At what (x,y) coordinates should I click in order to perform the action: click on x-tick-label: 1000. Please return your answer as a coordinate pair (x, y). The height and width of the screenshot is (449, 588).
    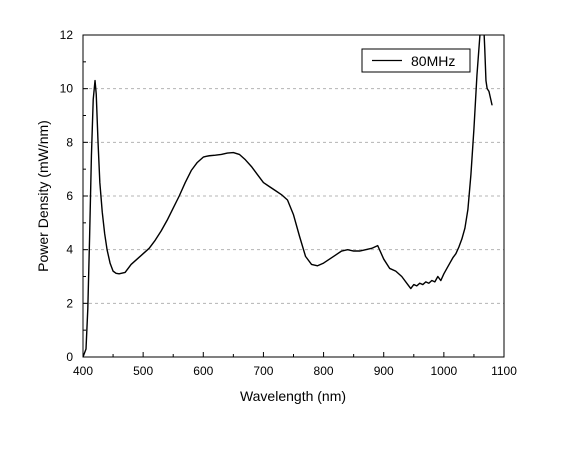
    Looking at the image, I should click on (444, 371).